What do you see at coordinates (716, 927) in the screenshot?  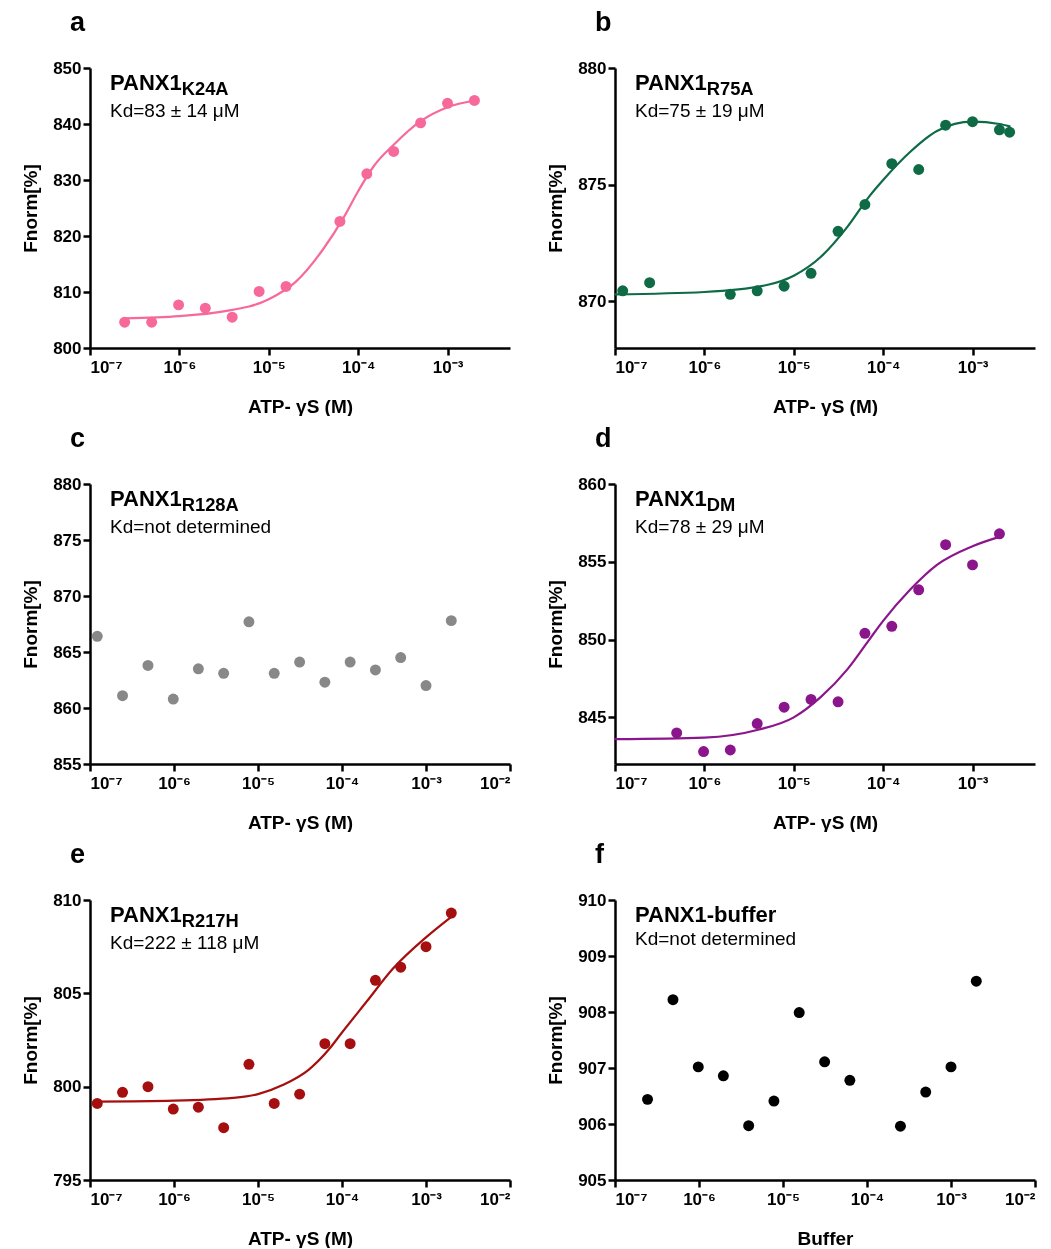 I see `panel-label: PANX1-buffer Kd=not determined` at bounding box center [716, 927].